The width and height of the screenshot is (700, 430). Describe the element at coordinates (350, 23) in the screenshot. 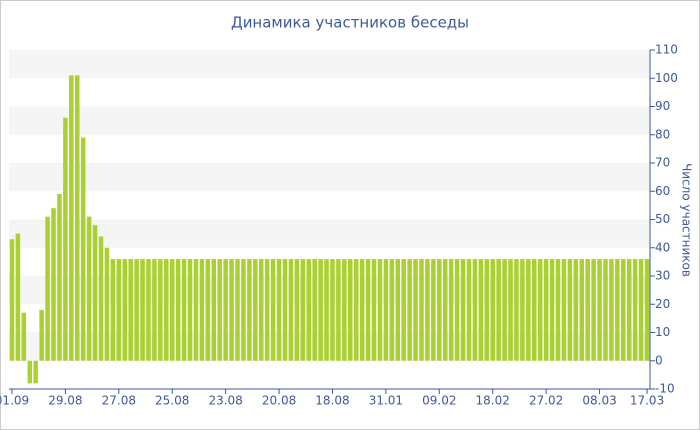

I see `chart-title: Динамика участников беседы` at that location.